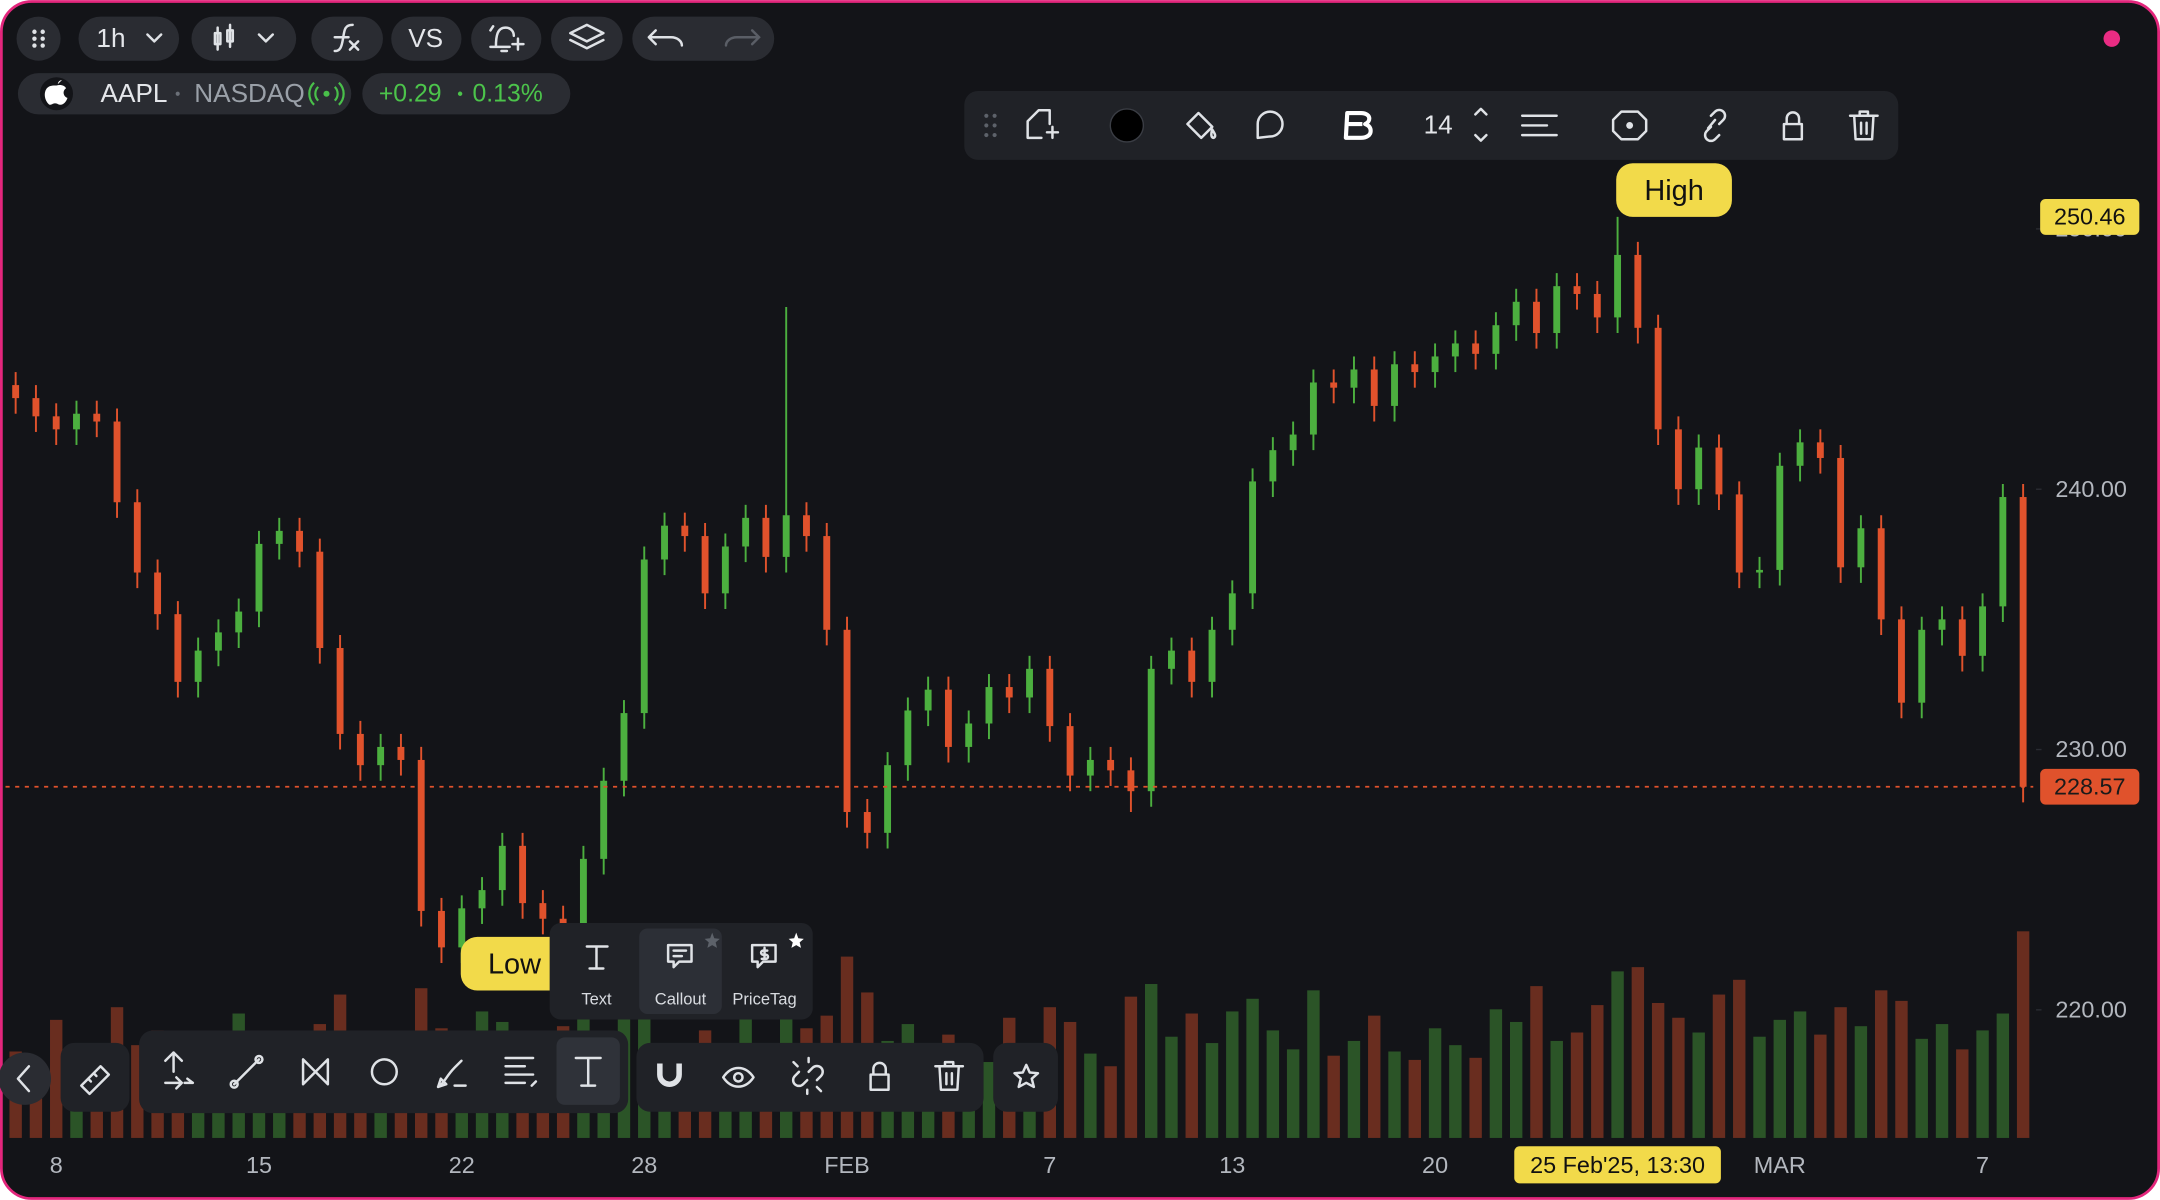 This screenshot has height=1200, width=2160. What do you see at coordinates (1863, 125) in the screenshot?
I see `delete-icon` at bounding box center [1863, 125].